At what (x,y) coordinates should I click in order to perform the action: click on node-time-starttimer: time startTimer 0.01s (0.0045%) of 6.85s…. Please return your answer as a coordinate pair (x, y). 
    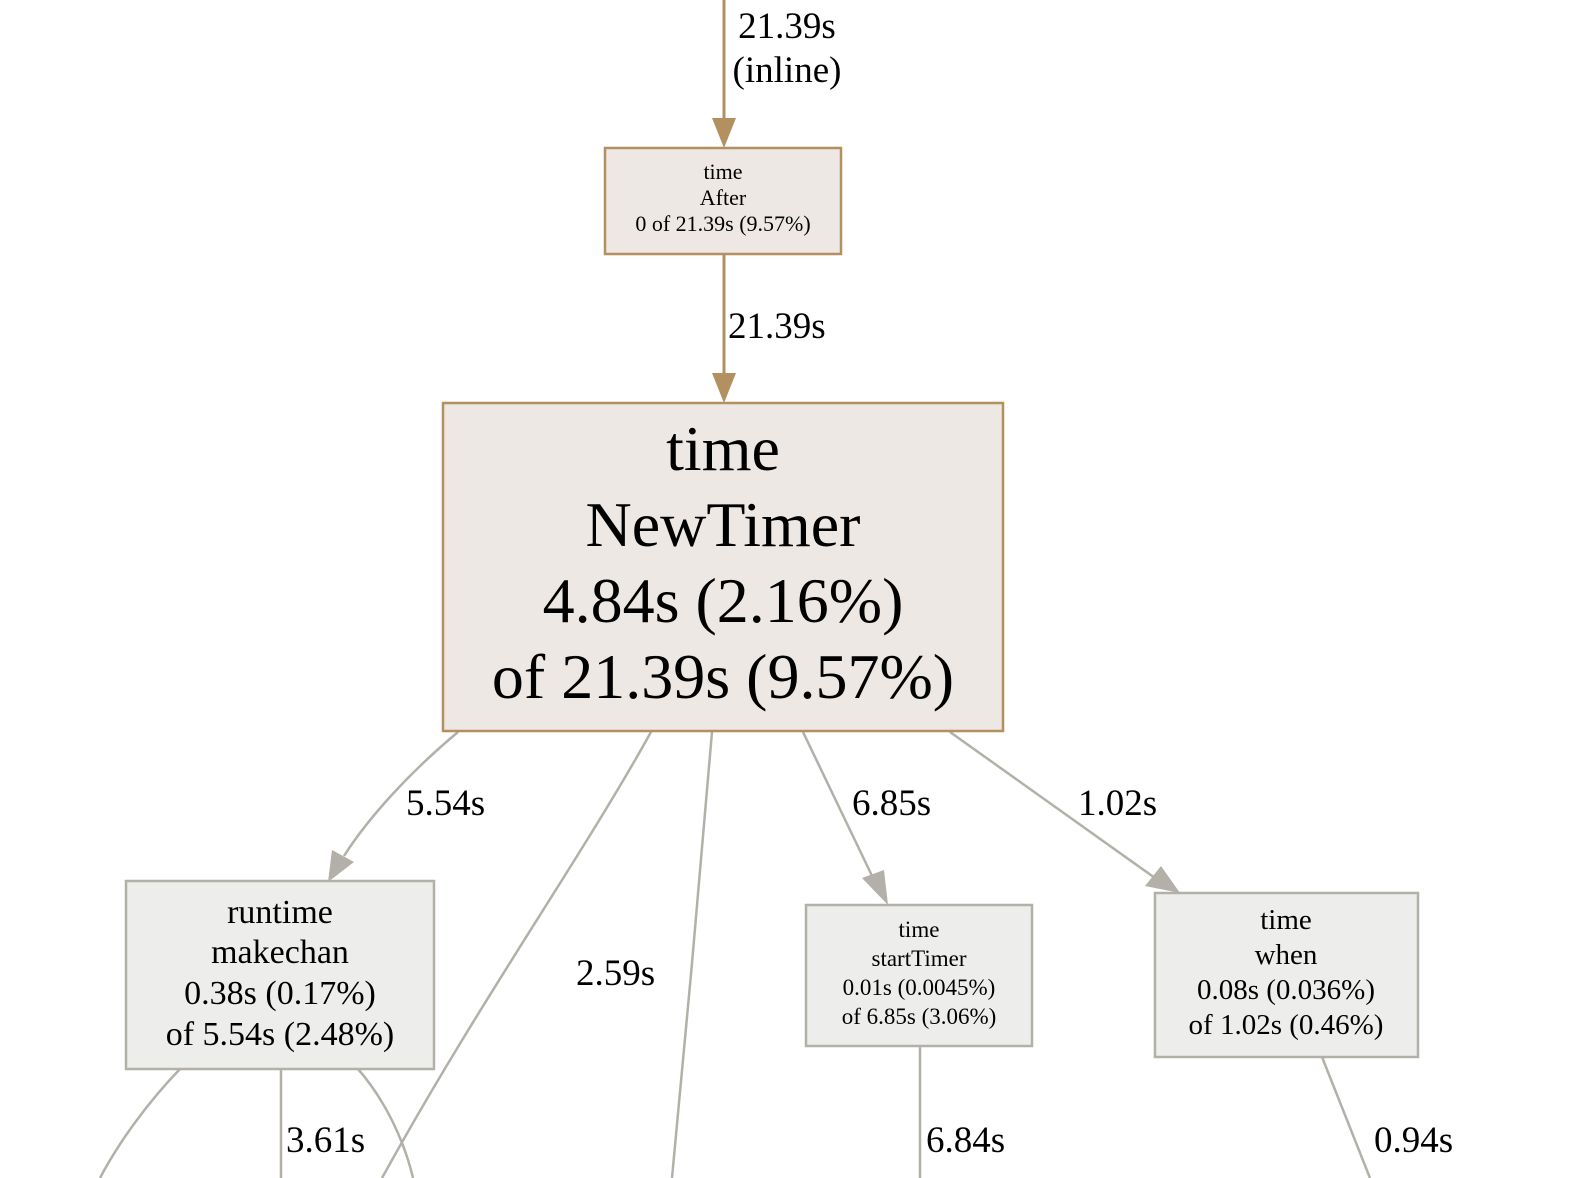
    Looking at the image, I should click on (919, 975).